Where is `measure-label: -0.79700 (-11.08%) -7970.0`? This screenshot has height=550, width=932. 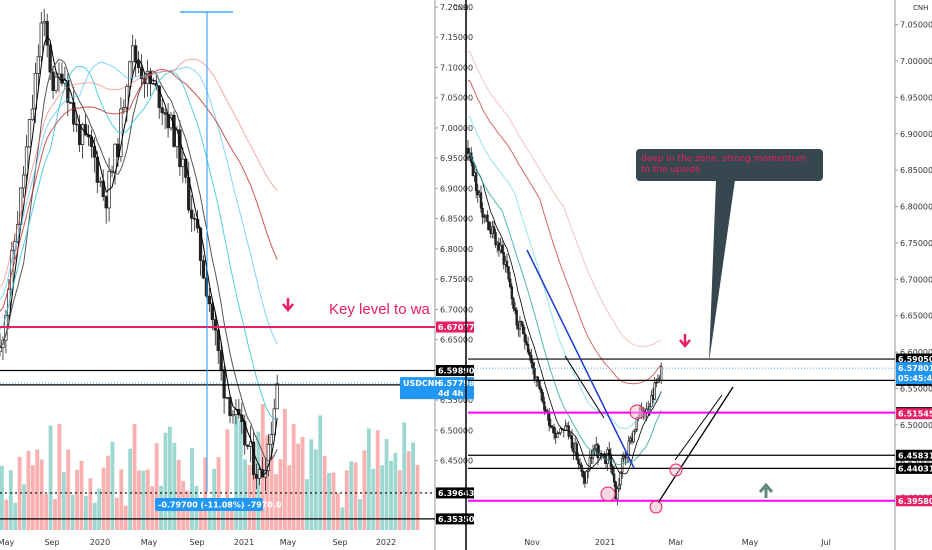
measure-label: -0.79700 (-11.08%) -7970.0 is located at coordinates (220, 505).